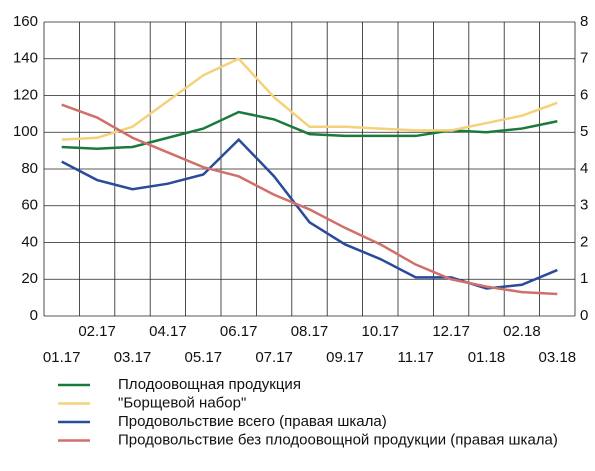 This screenshot has width=595, height=471. What do you see at coordinates (345, 357) in the screenshot?
I see `x-tick-label: 09.17` at bounding box center [345, 357].